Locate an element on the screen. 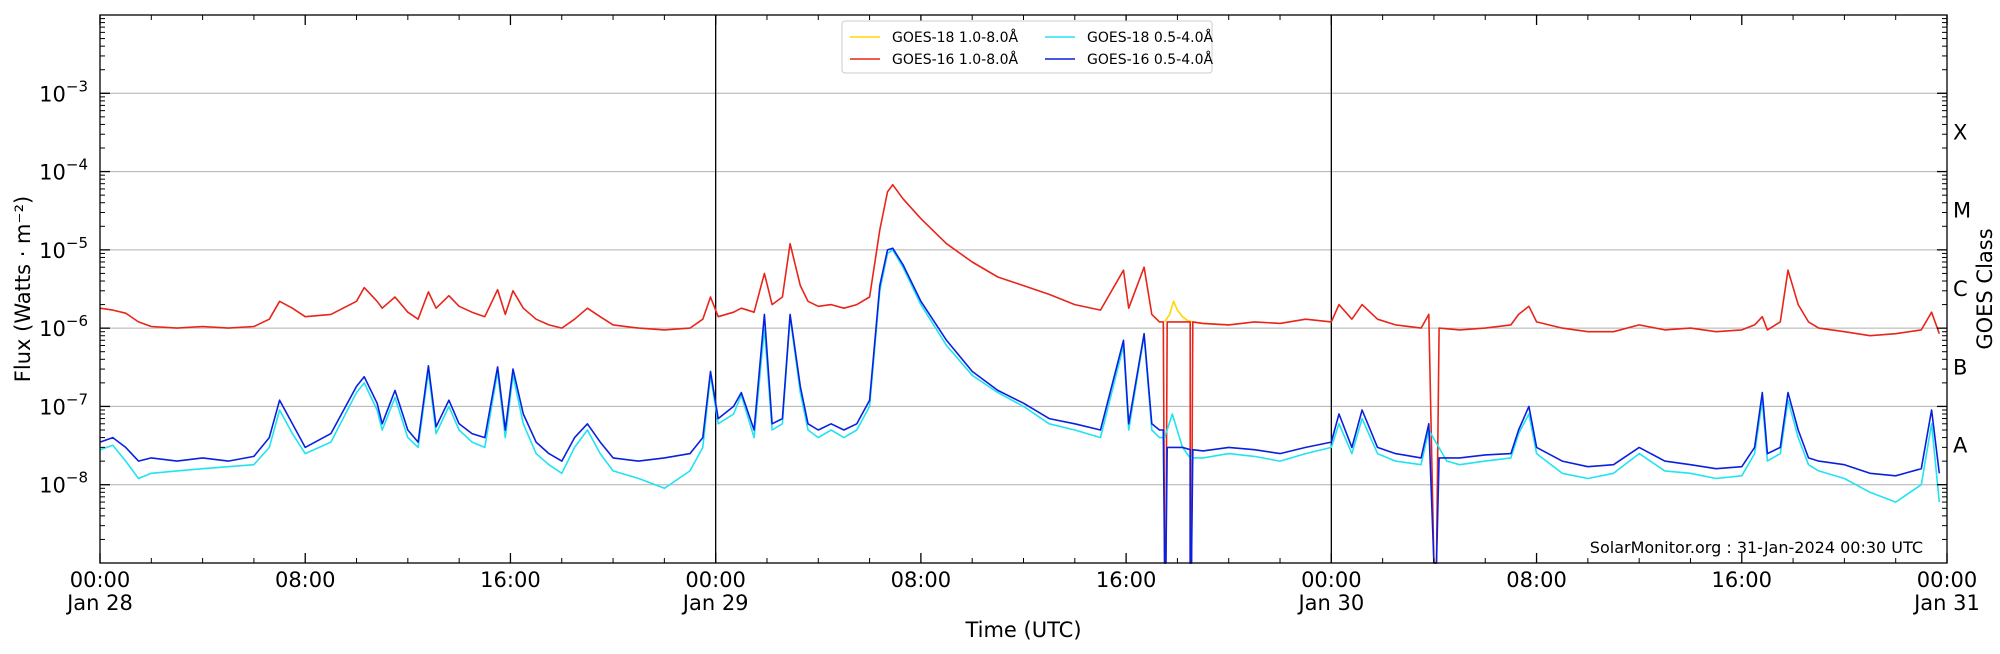 The height and width of the screenshot is (654, 2000). goes-class-axis-label: GOES Class is located at coordinates (1985, 288).